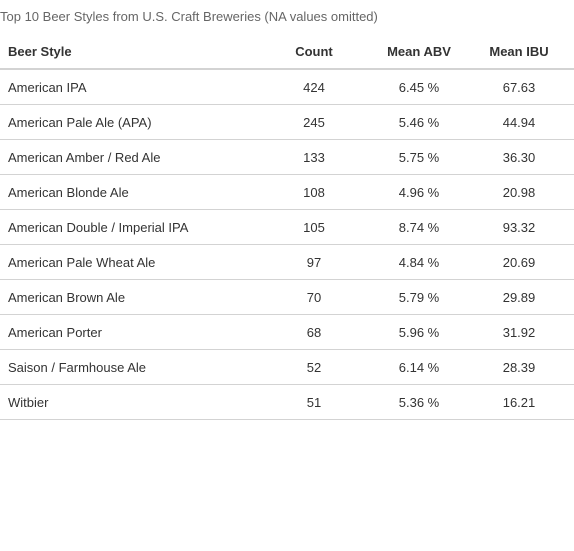 The height and width of the screenshot is (551, 574). Describe the element at coordinates (314, 122) in the screenshot. I see `cell-count: 245` at that location.